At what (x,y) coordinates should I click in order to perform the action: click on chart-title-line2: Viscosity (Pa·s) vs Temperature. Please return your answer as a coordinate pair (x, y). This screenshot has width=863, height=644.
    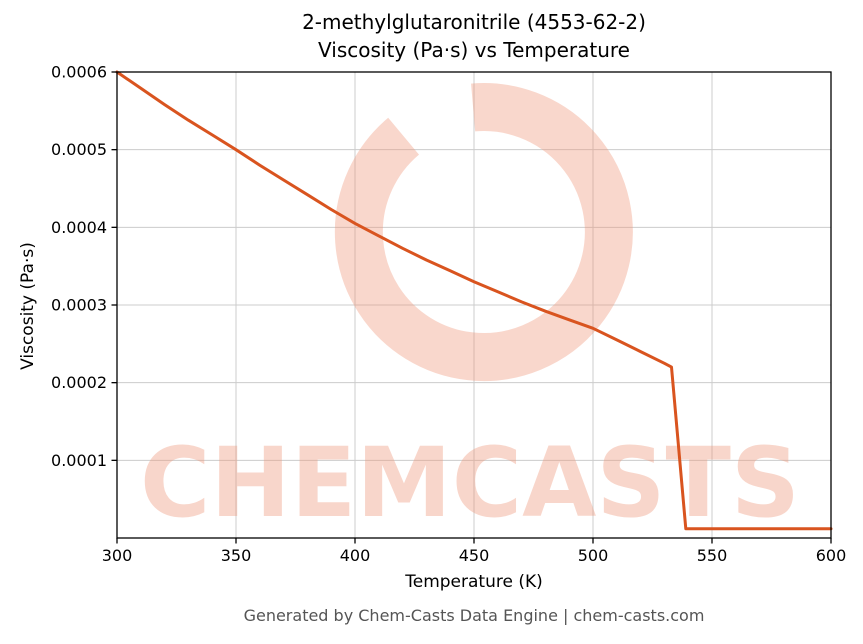
    Looking at the image, I should click on (474, 50).